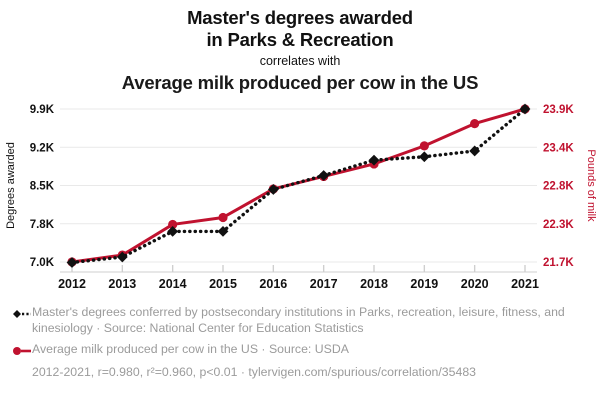 The image size is (600, 414). What do you see at coordinates (22, 314) in the screenshot?
I see `legend-marker-diamond-dotted-icon` at bounding box center [22, 314].